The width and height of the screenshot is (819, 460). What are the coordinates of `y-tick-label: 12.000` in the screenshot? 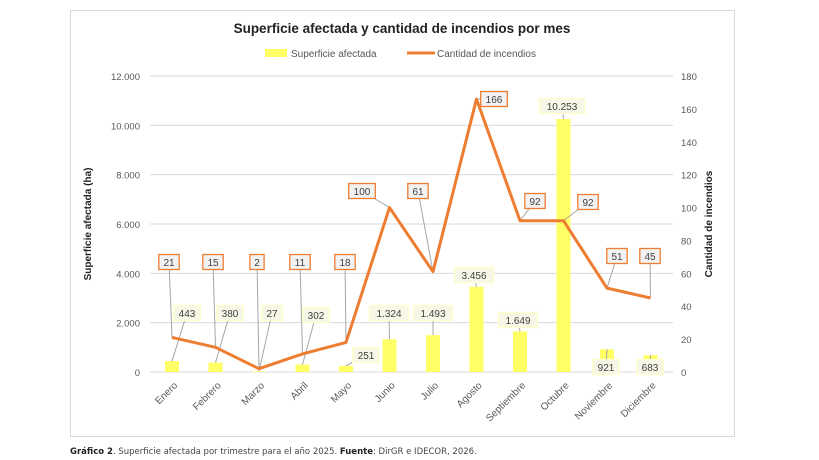 It's located at (125, 77).